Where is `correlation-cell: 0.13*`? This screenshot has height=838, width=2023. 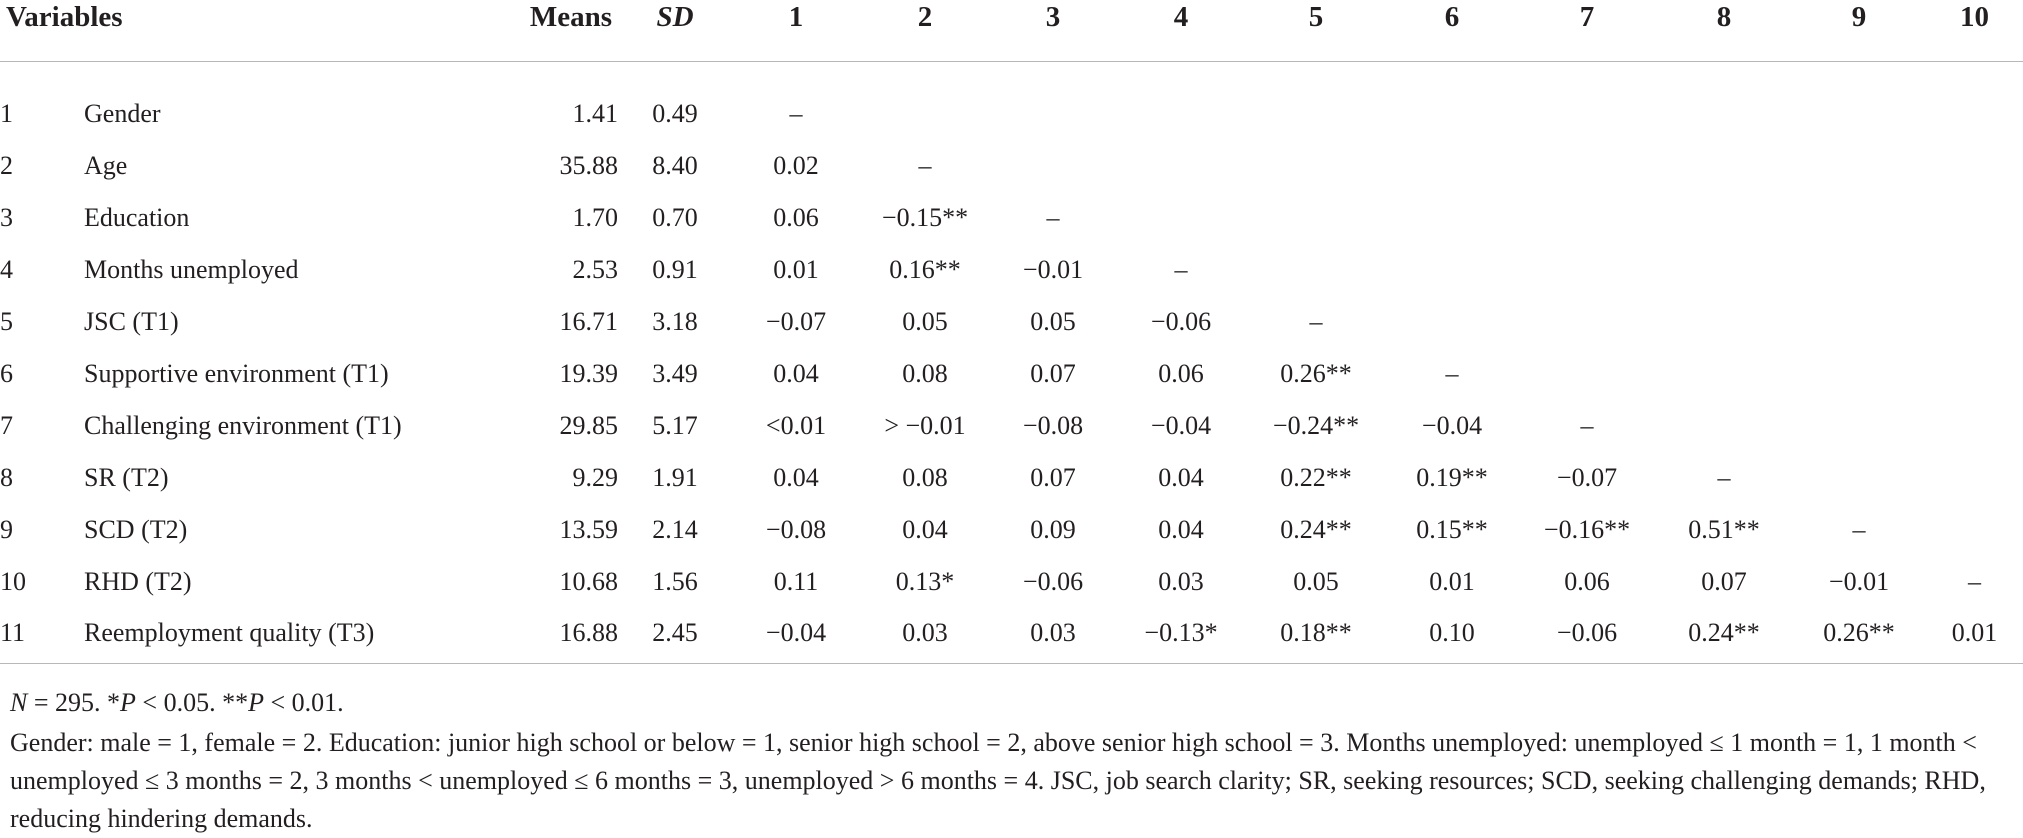
correlation-cell: 0.13* is located at coordinates (925, 581).